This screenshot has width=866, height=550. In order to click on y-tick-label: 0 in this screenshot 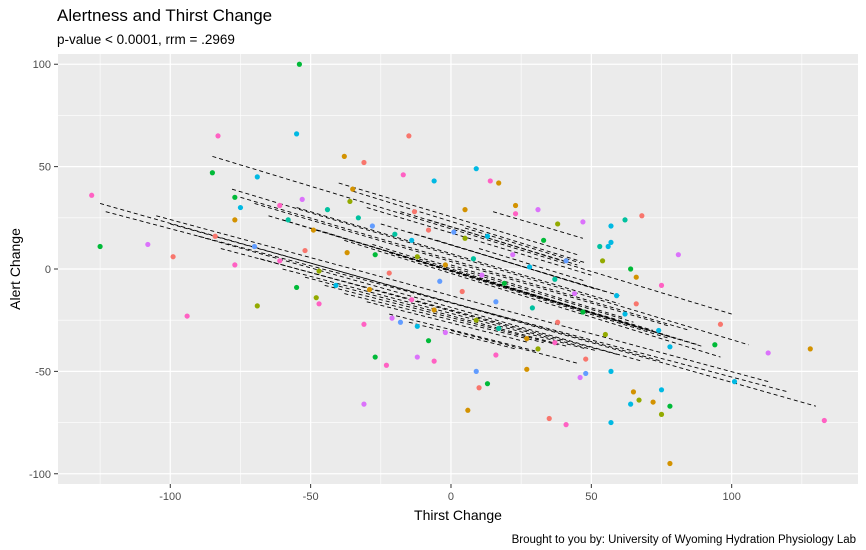, I will do `click(48, 270)`.